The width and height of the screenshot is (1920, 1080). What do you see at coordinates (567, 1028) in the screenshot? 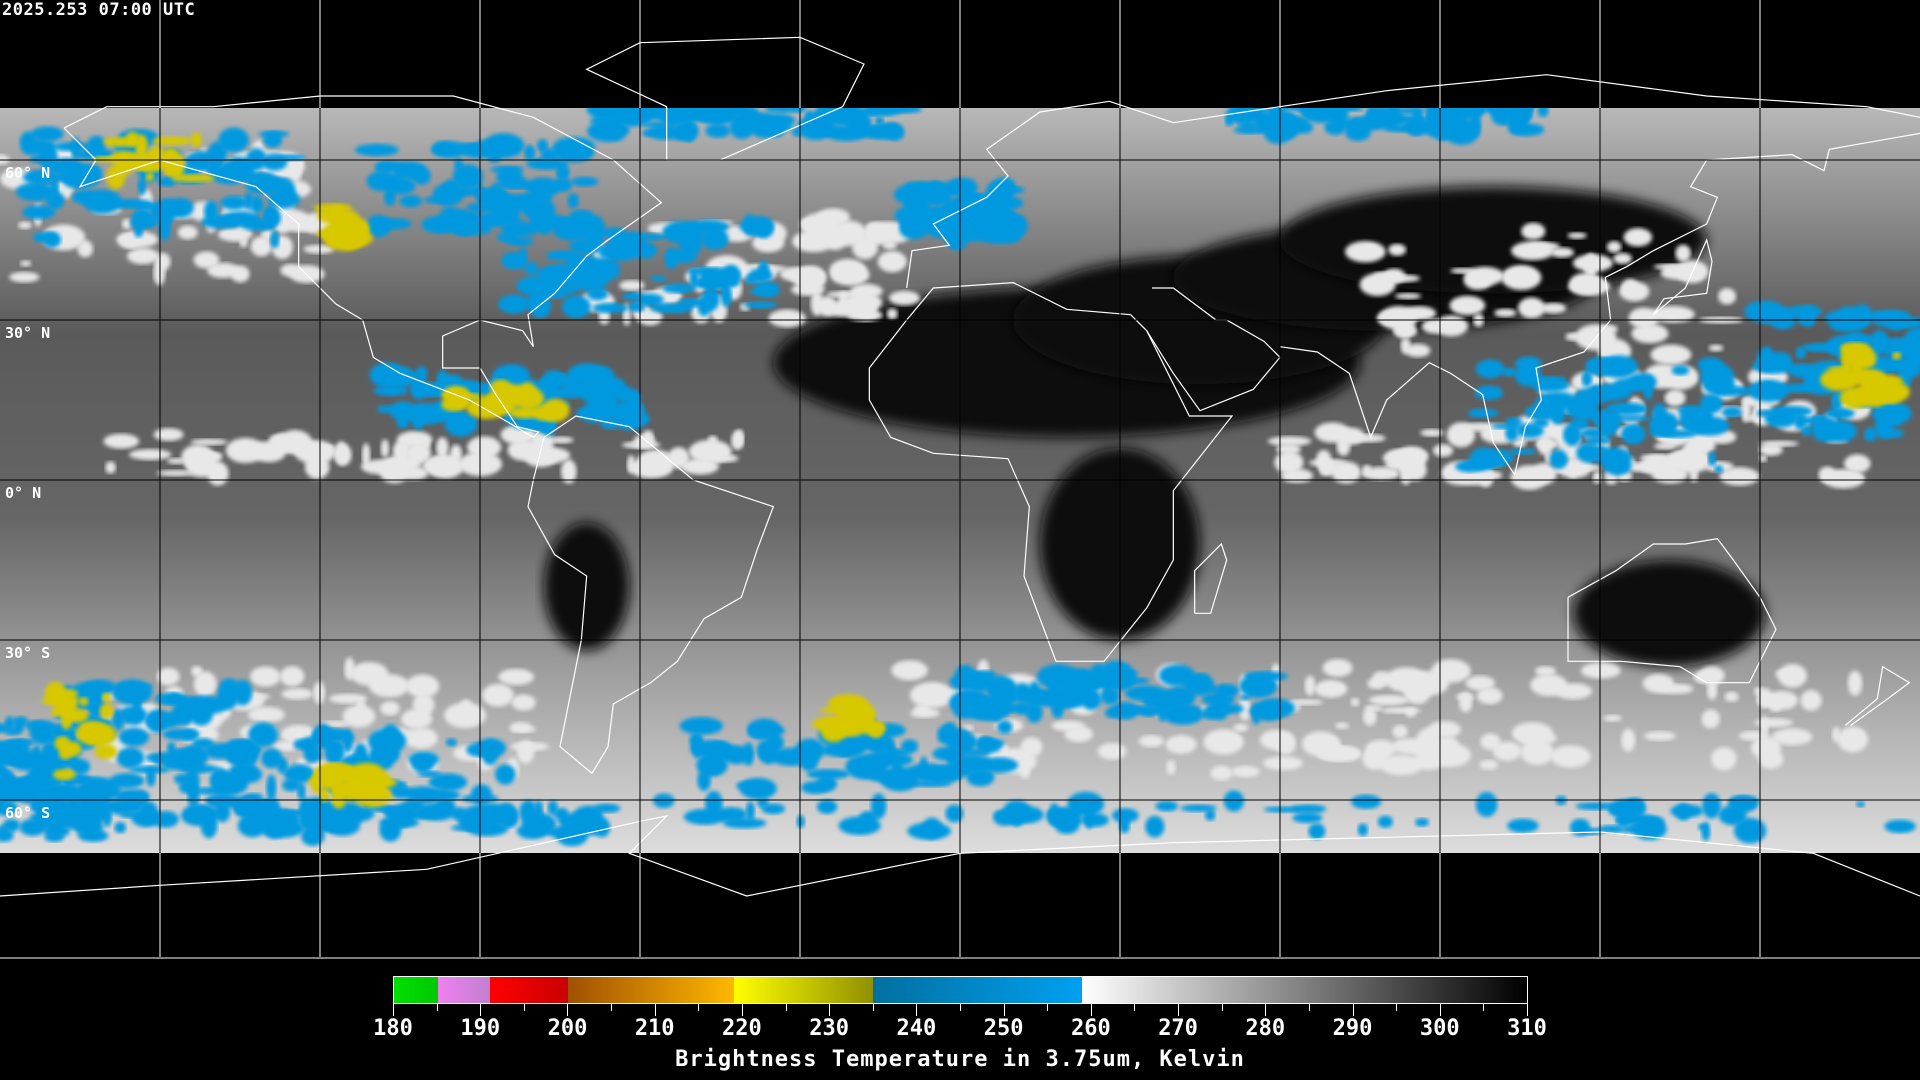
I see `colorbar-tick-label: 200` at bounding box center [567, 1028].